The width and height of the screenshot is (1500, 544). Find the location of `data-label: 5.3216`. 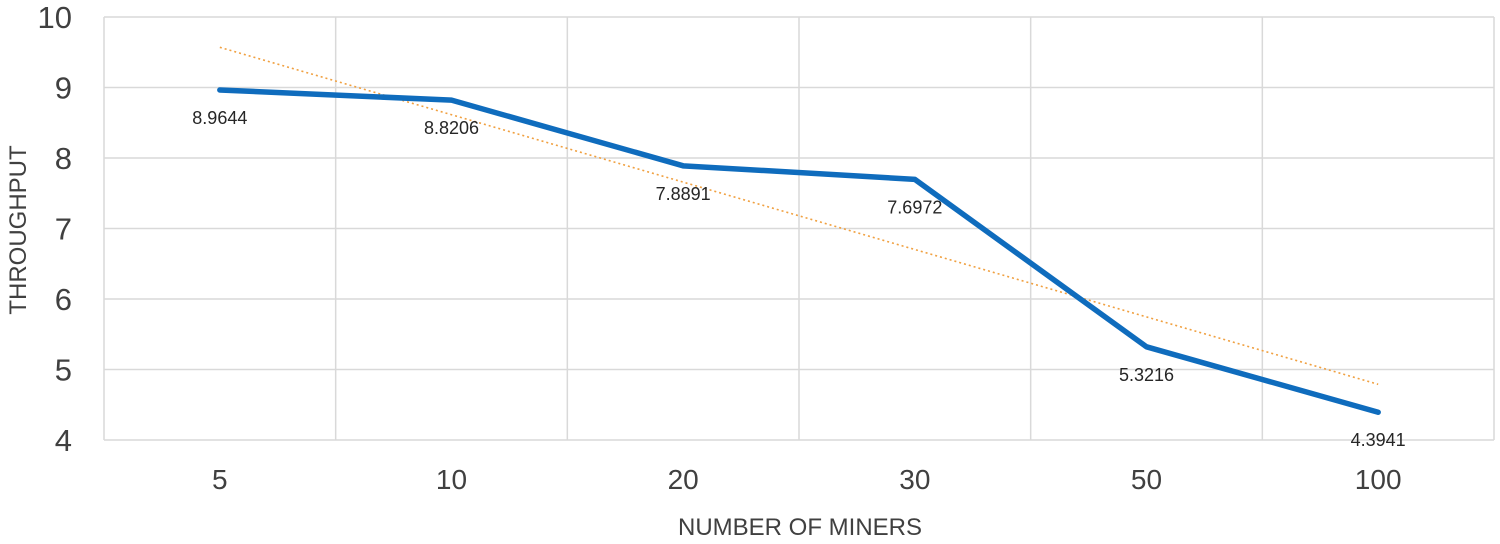

data-label: 5.3216 is located at coordinates (1146, 375).